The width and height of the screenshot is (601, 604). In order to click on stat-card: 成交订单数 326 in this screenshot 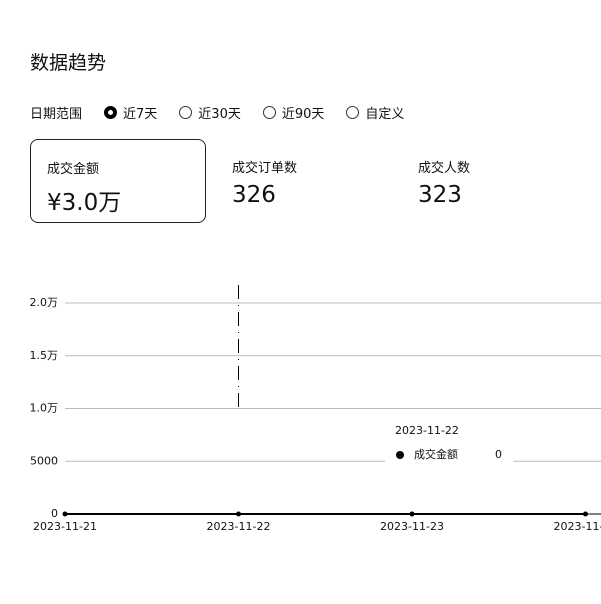, I will do `click(304, 181)`.